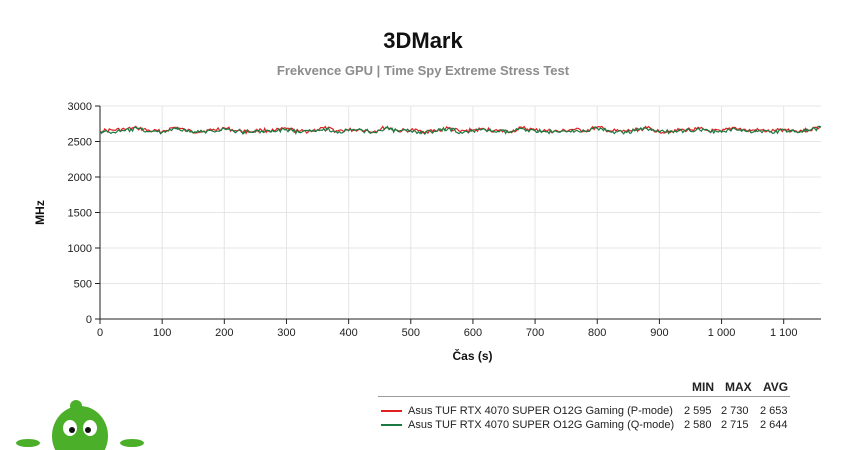  I want to click on legend-avg-value: 2 644, so click(774, 425).